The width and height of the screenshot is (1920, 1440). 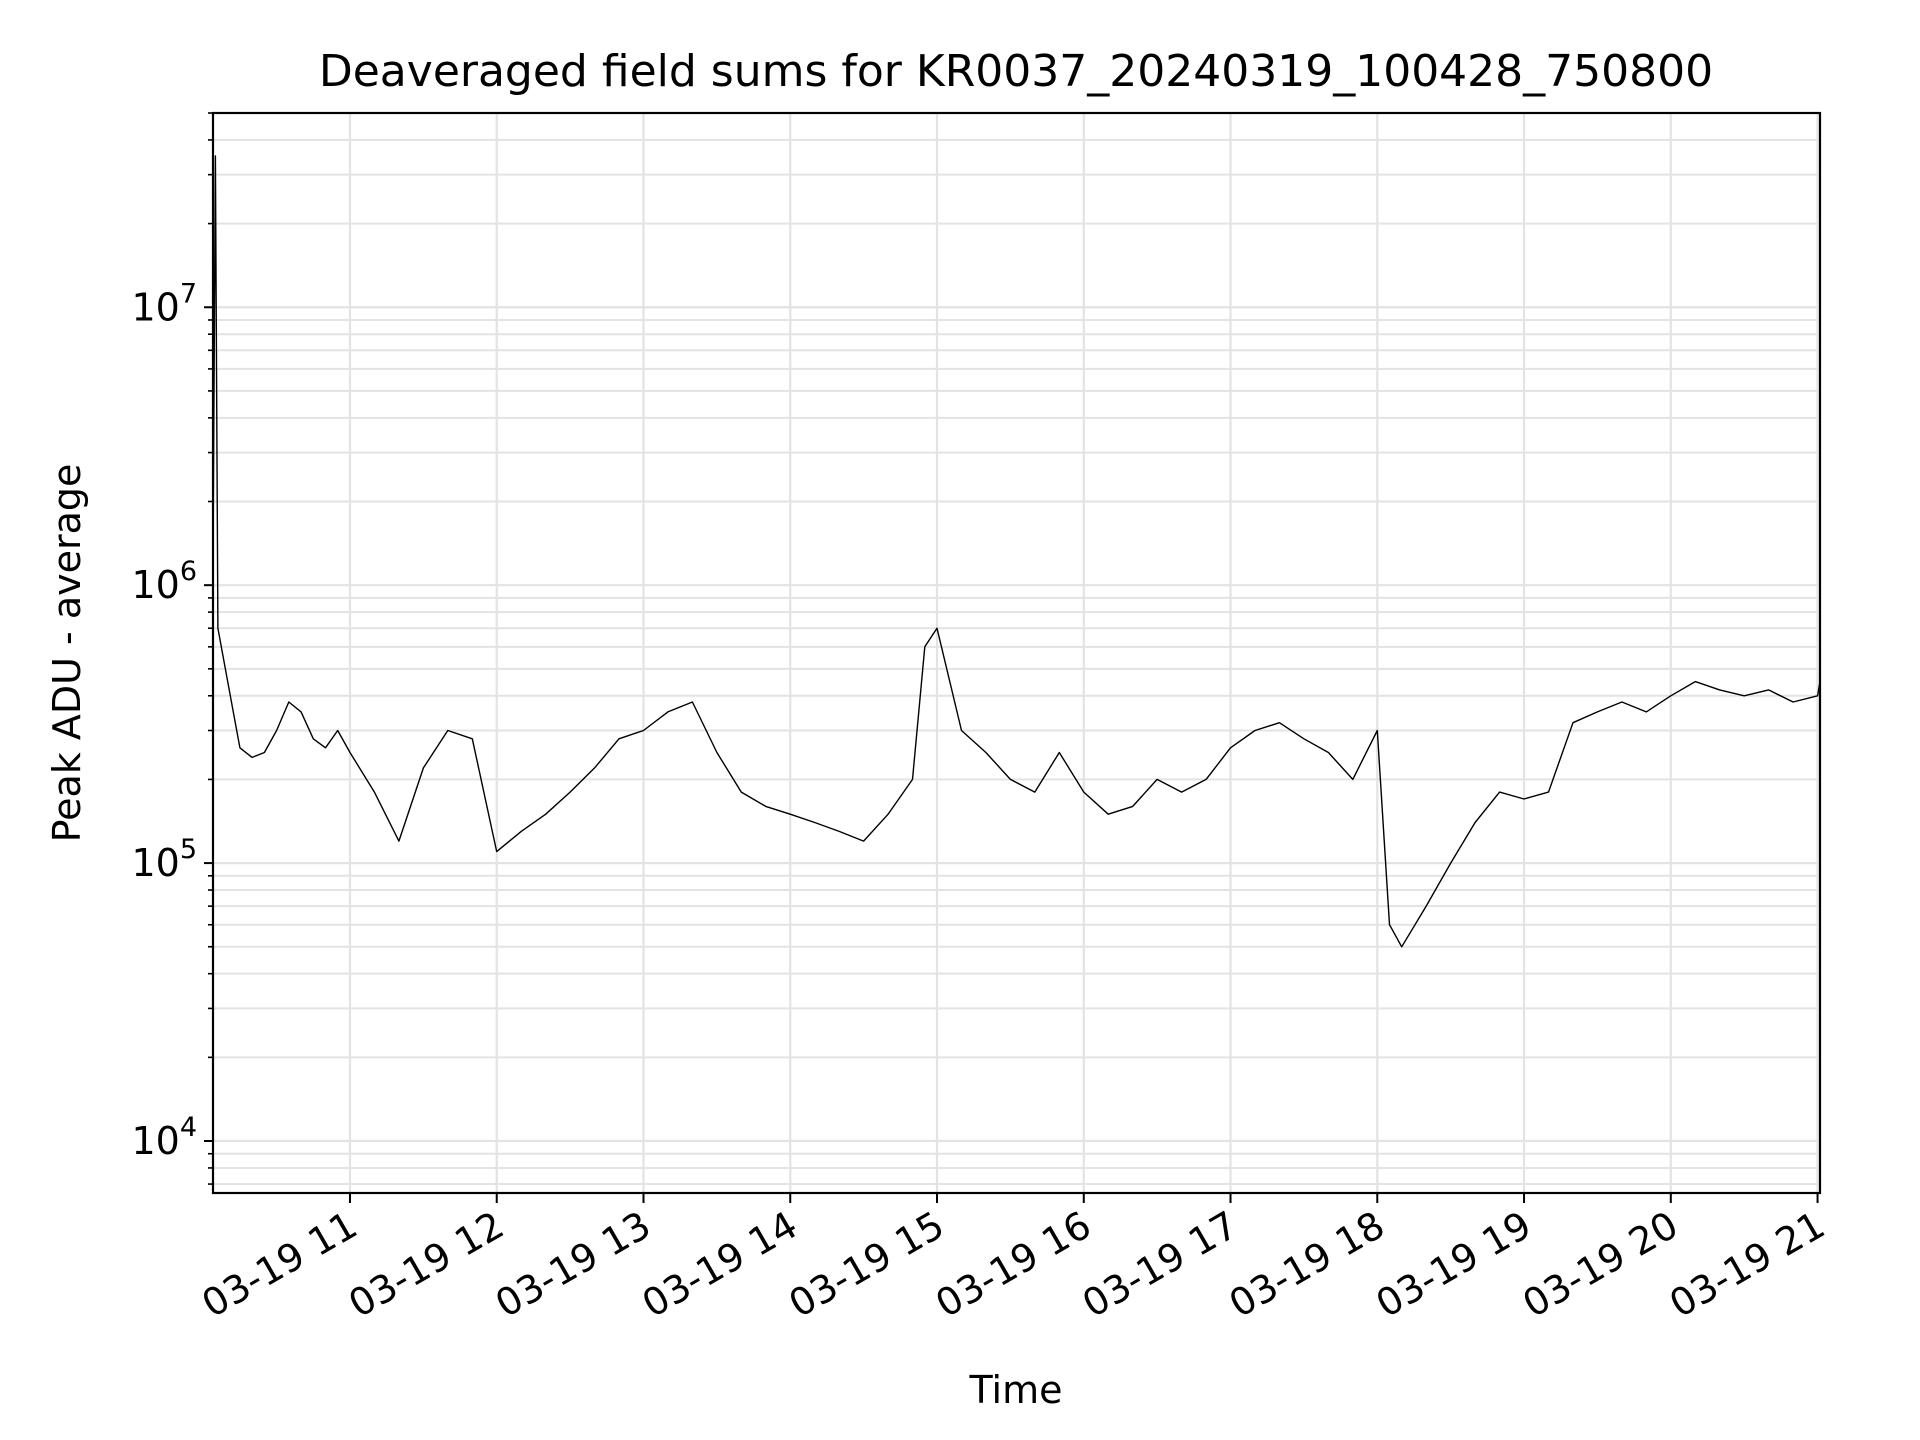 I want to click on y-tick-label: 10⁶, so click(x=164, y=581).